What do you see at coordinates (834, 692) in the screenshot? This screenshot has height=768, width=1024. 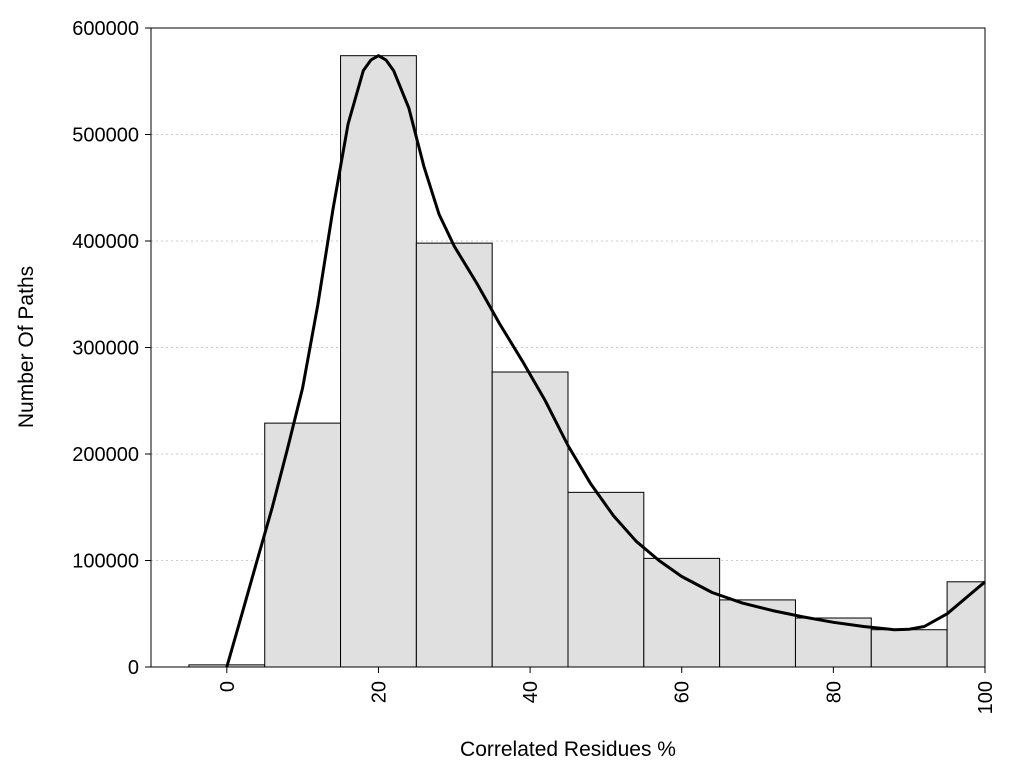 I see `x-tick-label: 80` at bounding box center [834, 692].